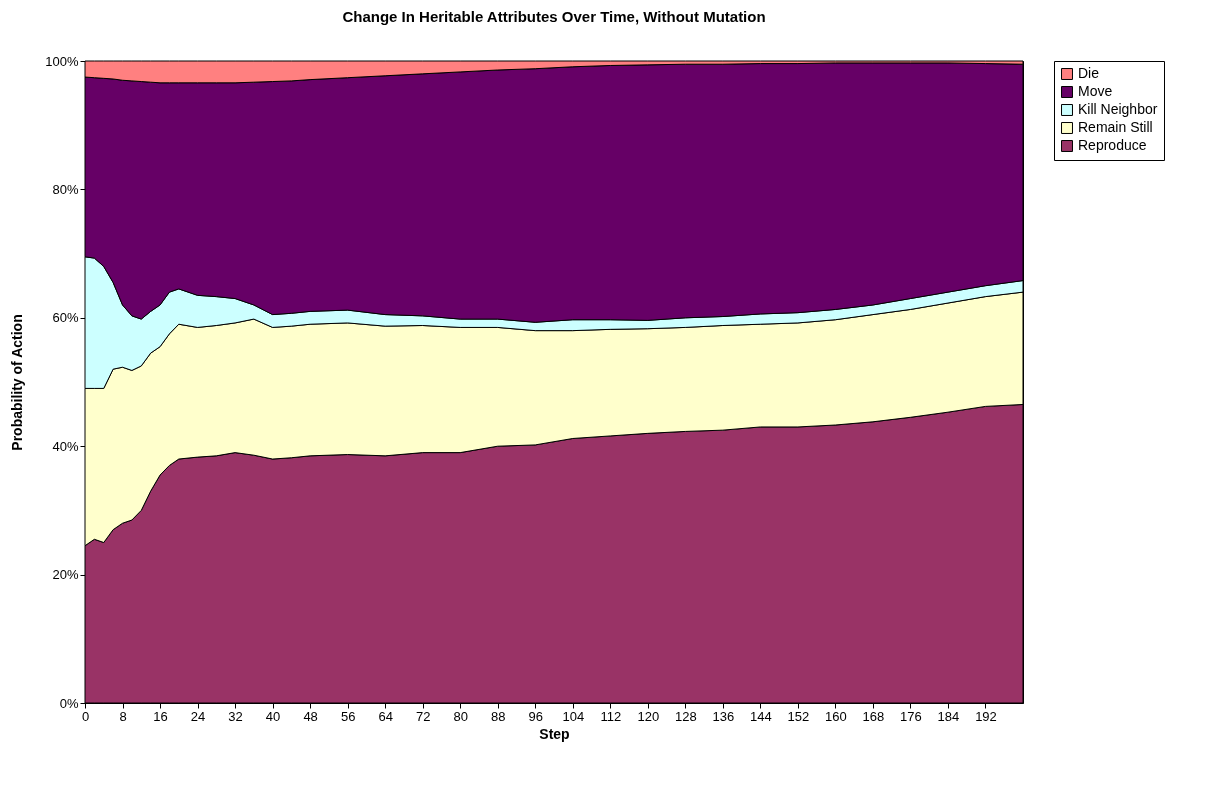  I want to click on x-axis-title: Step, so click(554, 733).